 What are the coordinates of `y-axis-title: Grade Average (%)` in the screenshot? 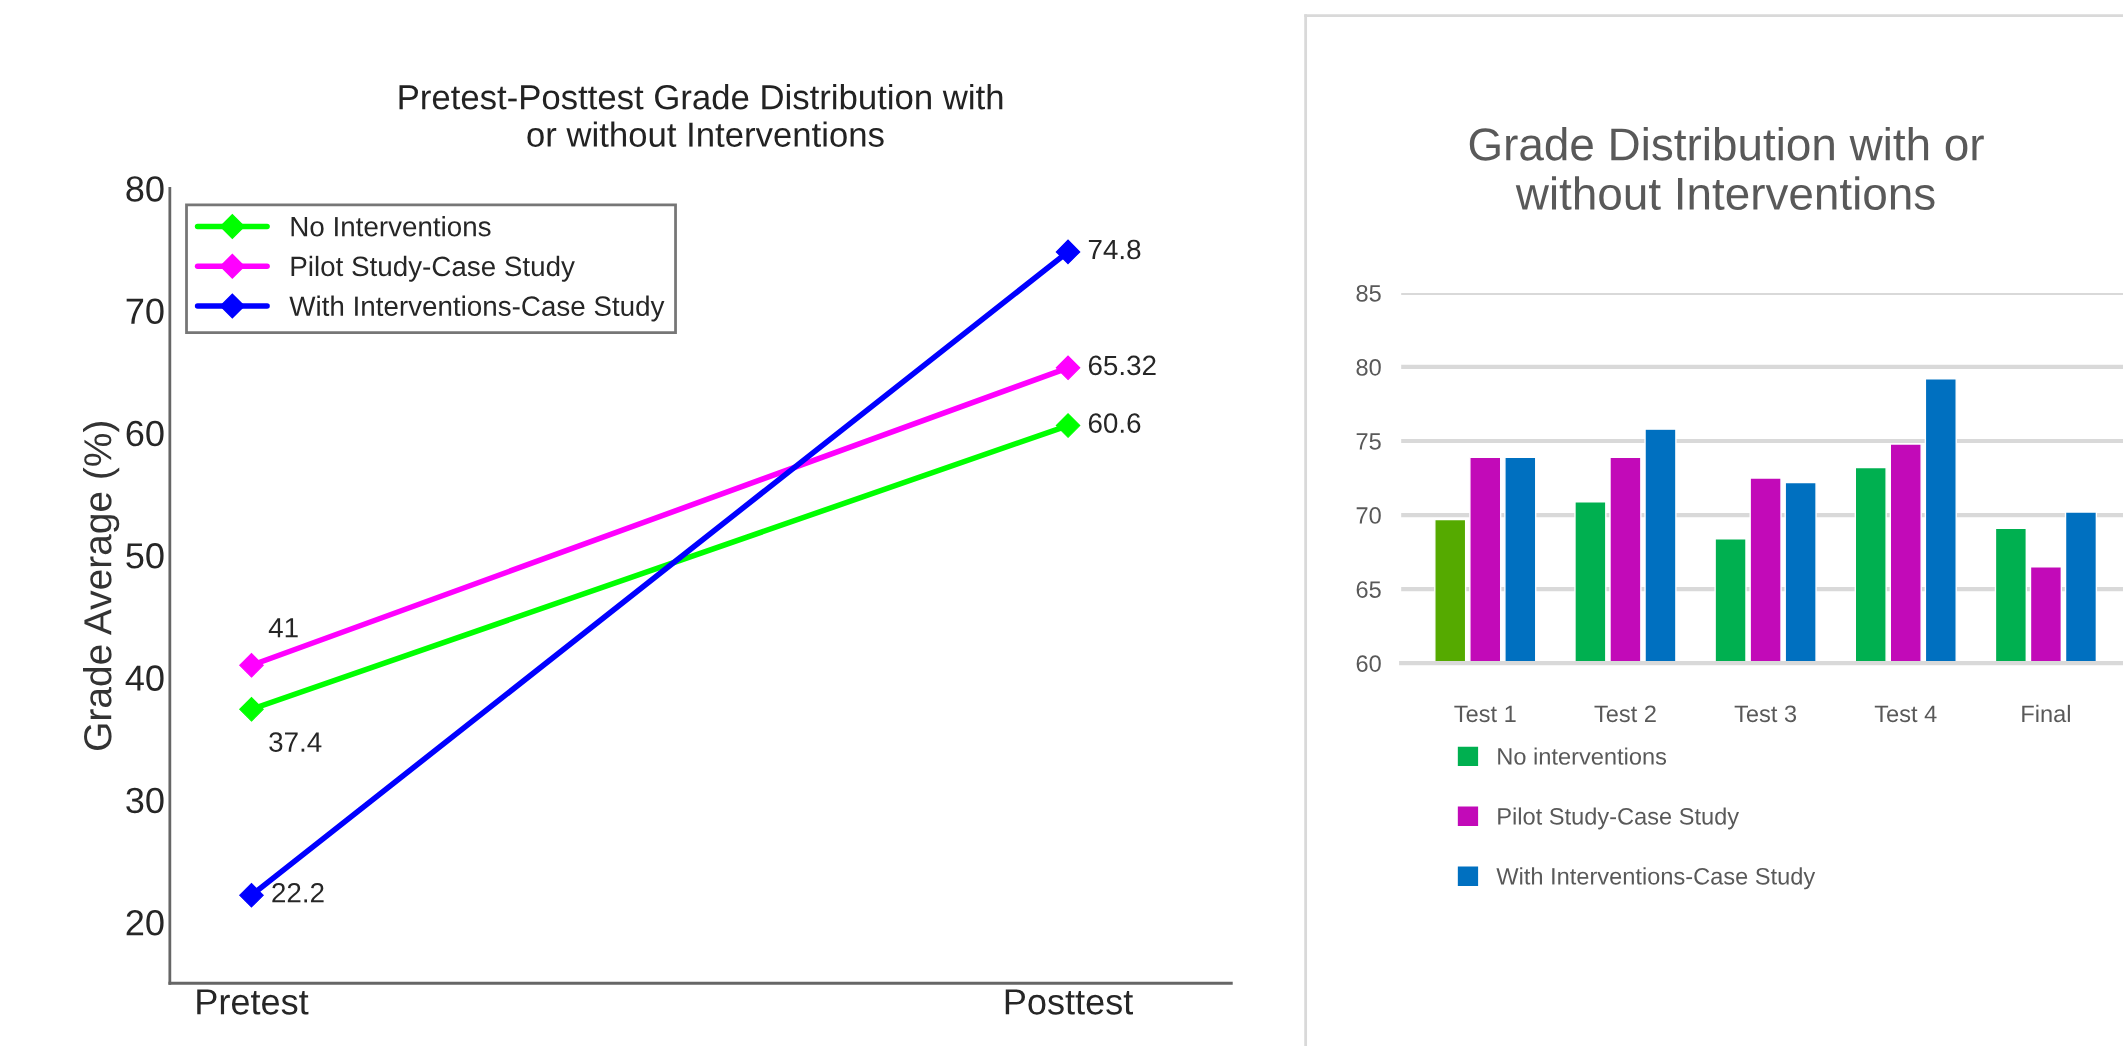 It's located at (101, 586).